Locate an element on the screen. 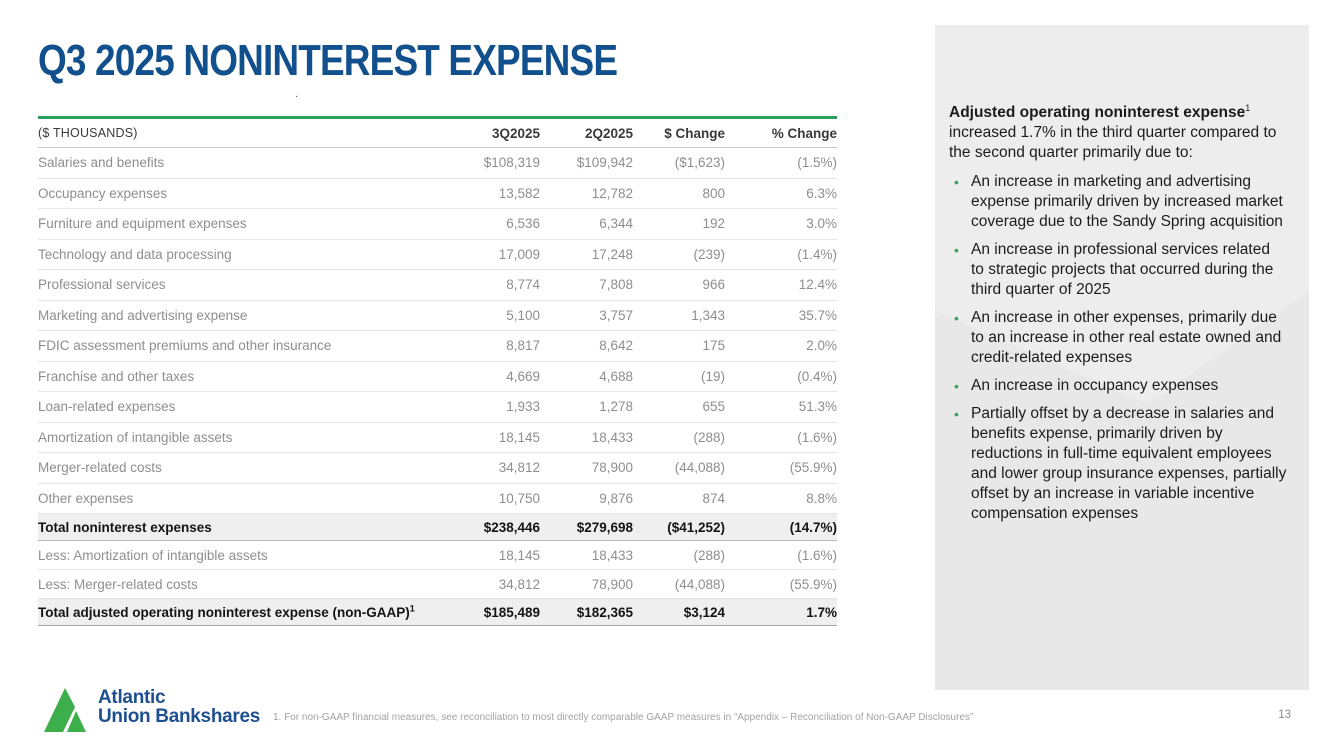  cell-3q2025: 5,100 is located at coordinates (523, 315).